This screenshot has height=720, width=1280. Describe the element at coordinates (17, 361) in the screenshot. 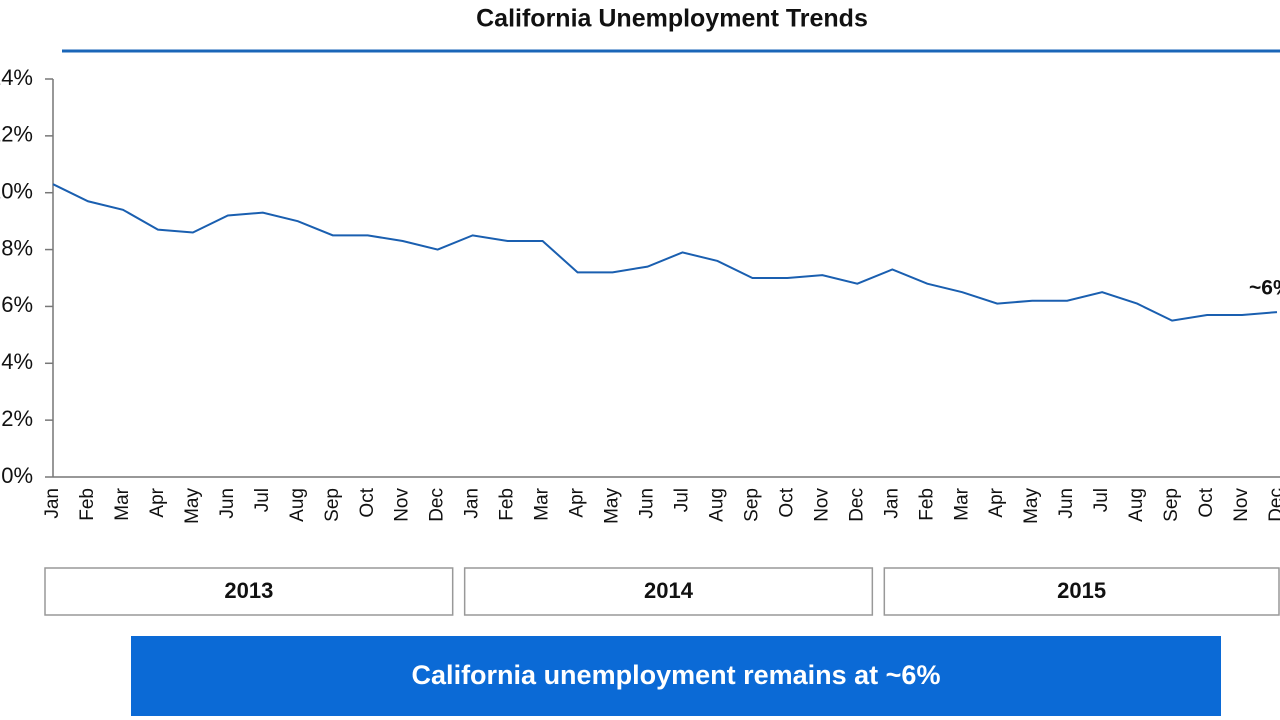

I see `y-tick-label: 4%` at that location.